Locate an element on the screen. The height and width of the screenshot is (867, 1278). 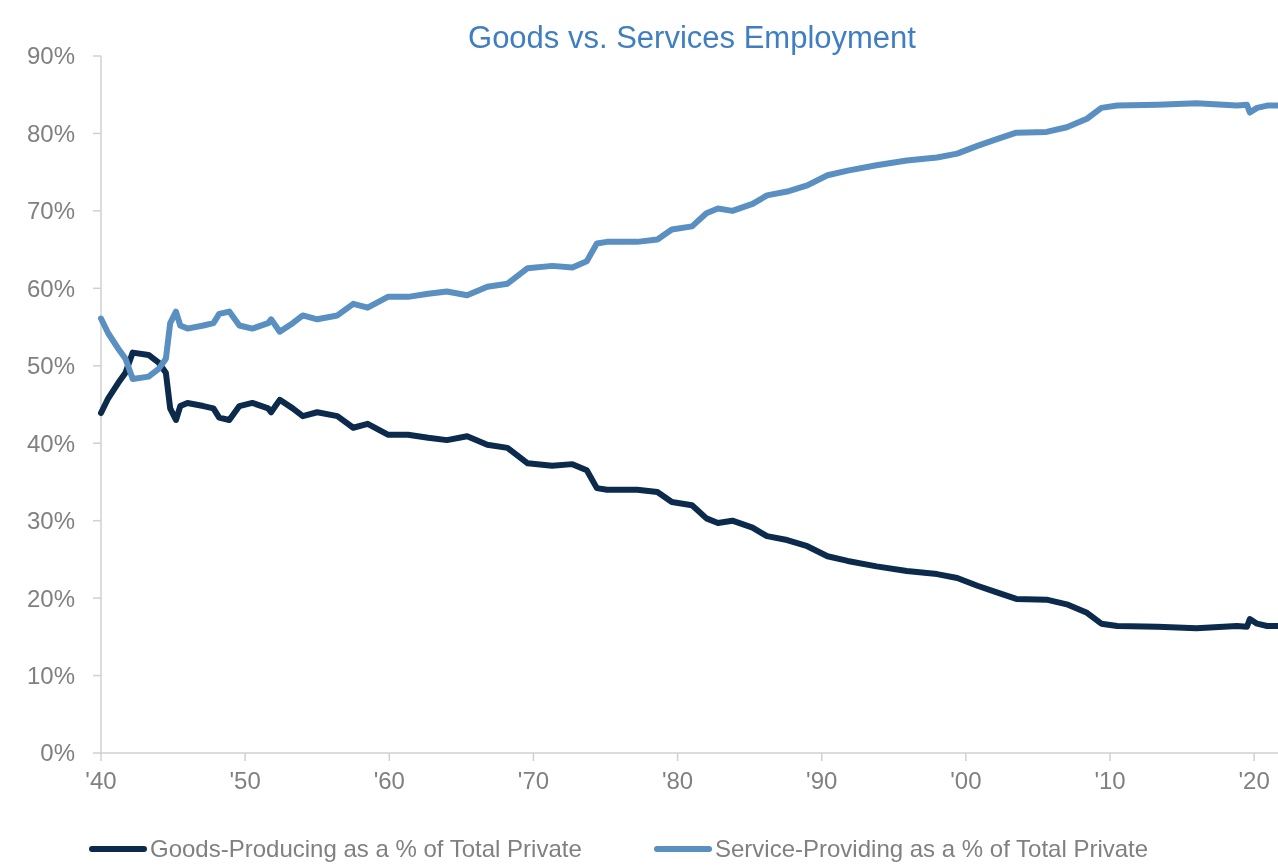
x-tick-label: '70 is located at coordinates (533, 780).